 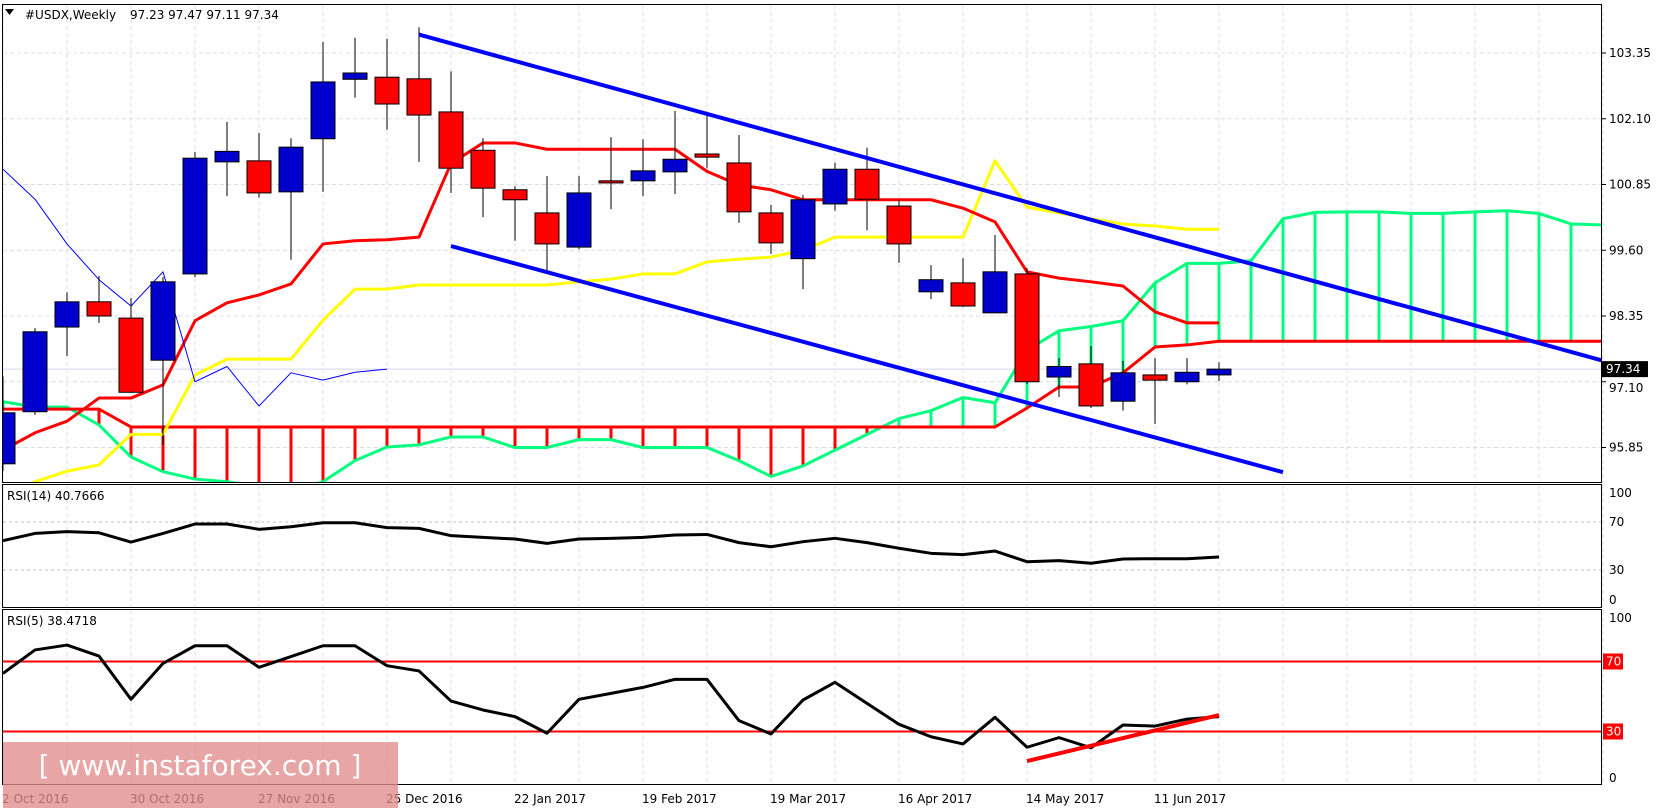 What do you see at coordinates (1190, 799) in the screenshot?
I see `date-axis-label: 11 Jun 2017` at bounding box center [1190, 799].